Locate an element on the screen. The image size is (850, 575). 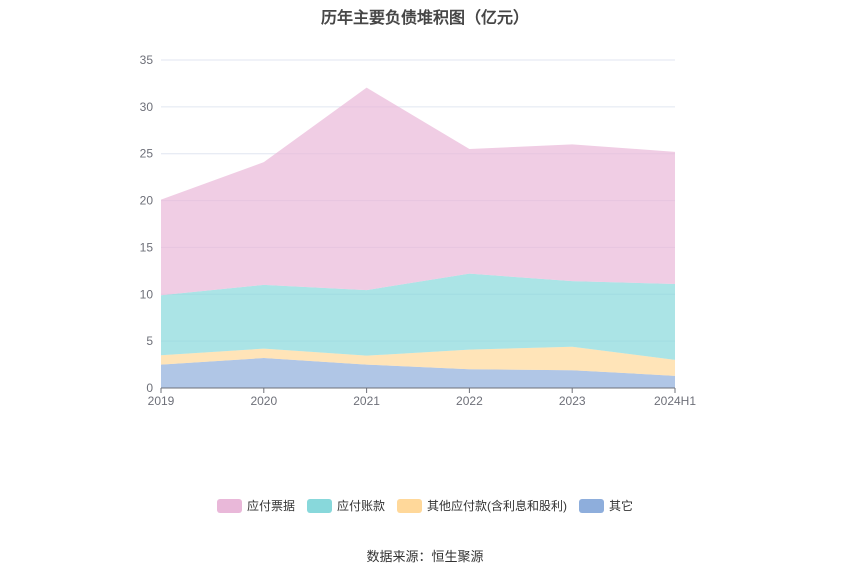
x-tick-label: 2020 is located at coordinates (263, 401).